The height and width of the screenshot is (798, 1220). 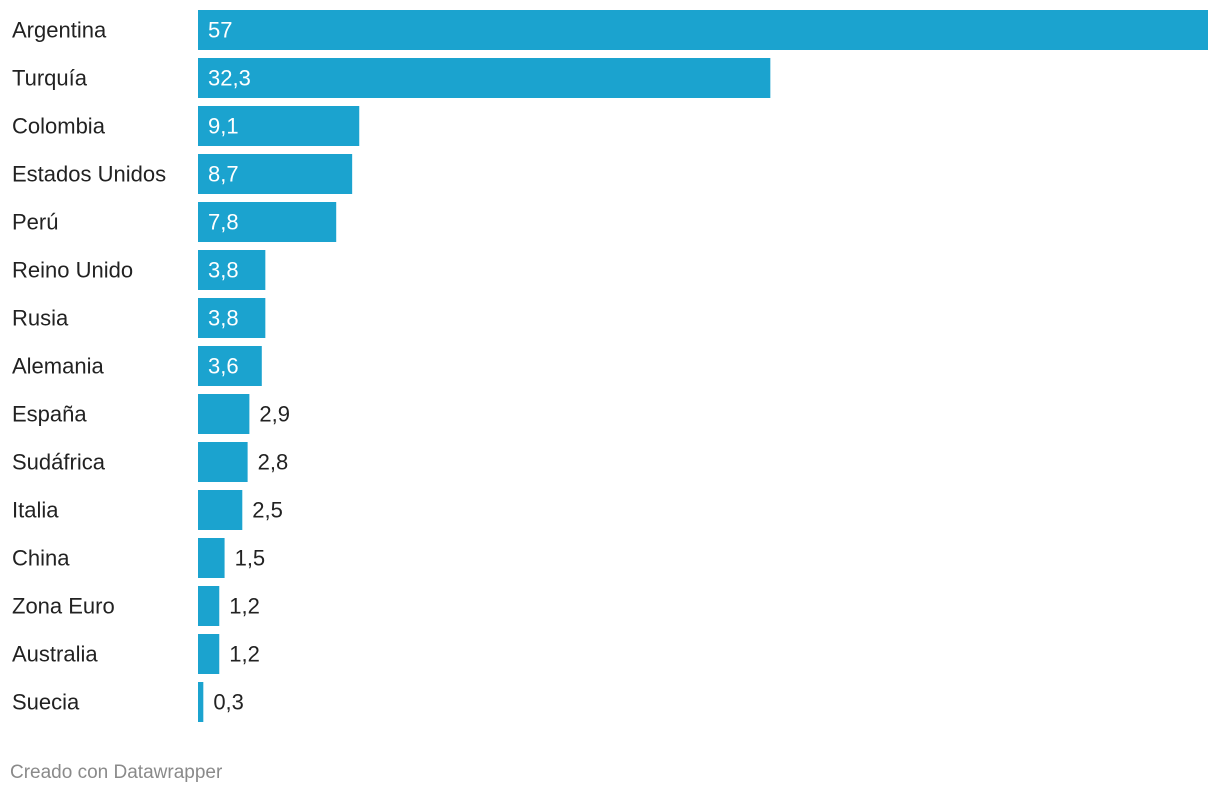 What do you see at coordinates (46, 702) in the screenshot?
I see `category-label-suecia: Suecia` at bounding box center [46, 702].